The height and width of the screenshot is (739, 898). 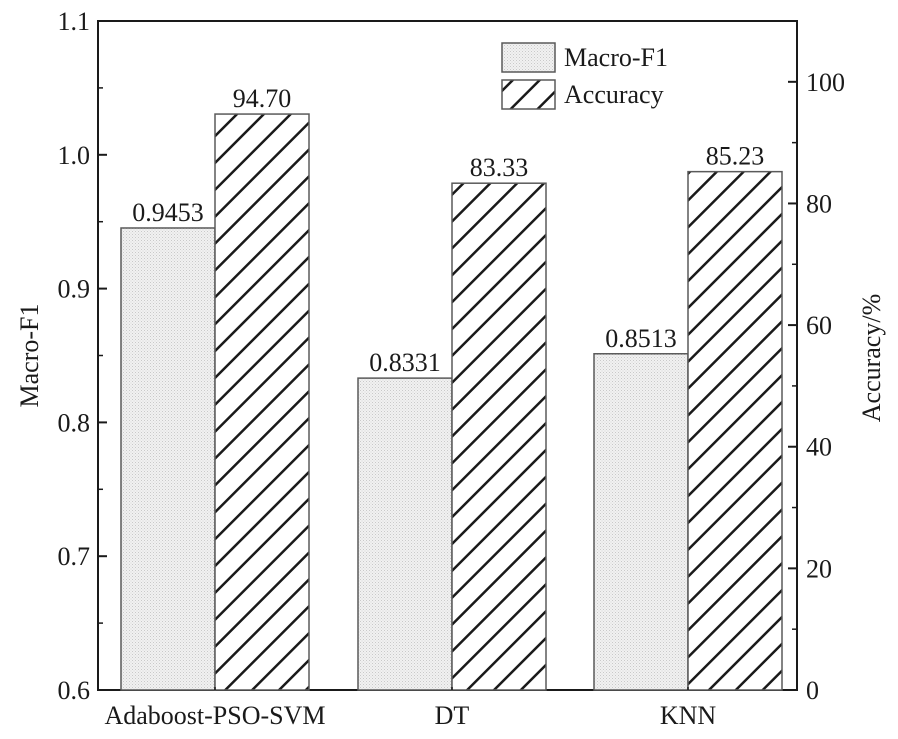 What do you see at coordinates (499, 436) in the screenshot?
I see `bar-accuracy-dt` at bounding box center [499, 436].